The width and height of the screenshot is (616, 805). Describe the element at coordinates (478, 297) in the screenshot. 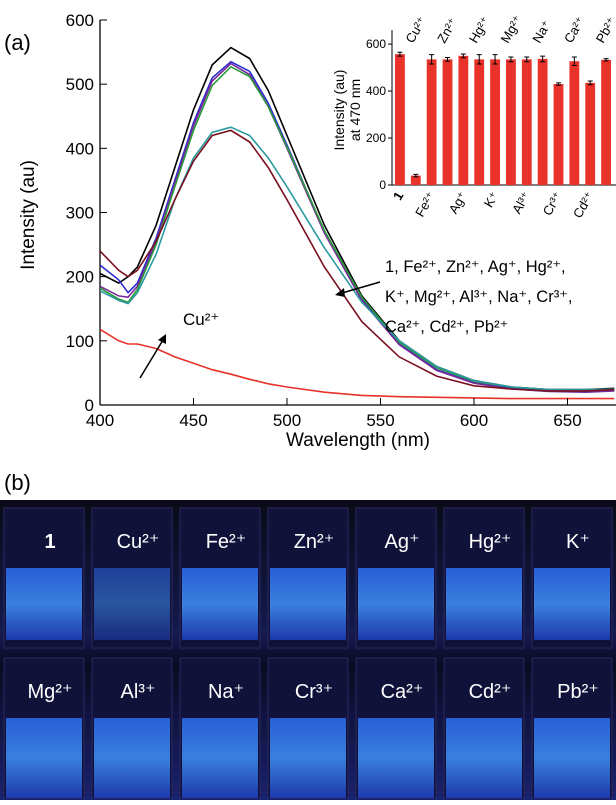

I see `annotation: K⁺, Mg²⁺, Al³⁺, Na⁺, Cr³⁺,` at that location.